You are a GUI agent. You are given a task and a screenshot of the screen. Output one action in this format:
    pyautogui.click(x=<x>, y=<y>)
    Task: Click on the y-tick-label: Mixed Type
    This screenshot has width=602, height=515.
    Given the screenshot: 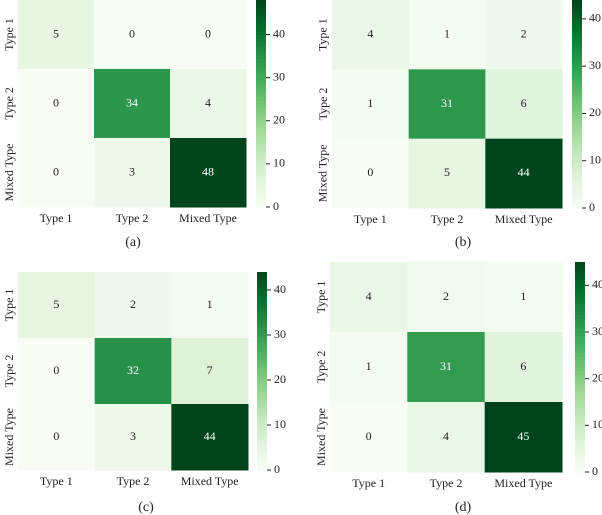 What is the action you would take?
    pyautogui.click(x=323, y=173)
    